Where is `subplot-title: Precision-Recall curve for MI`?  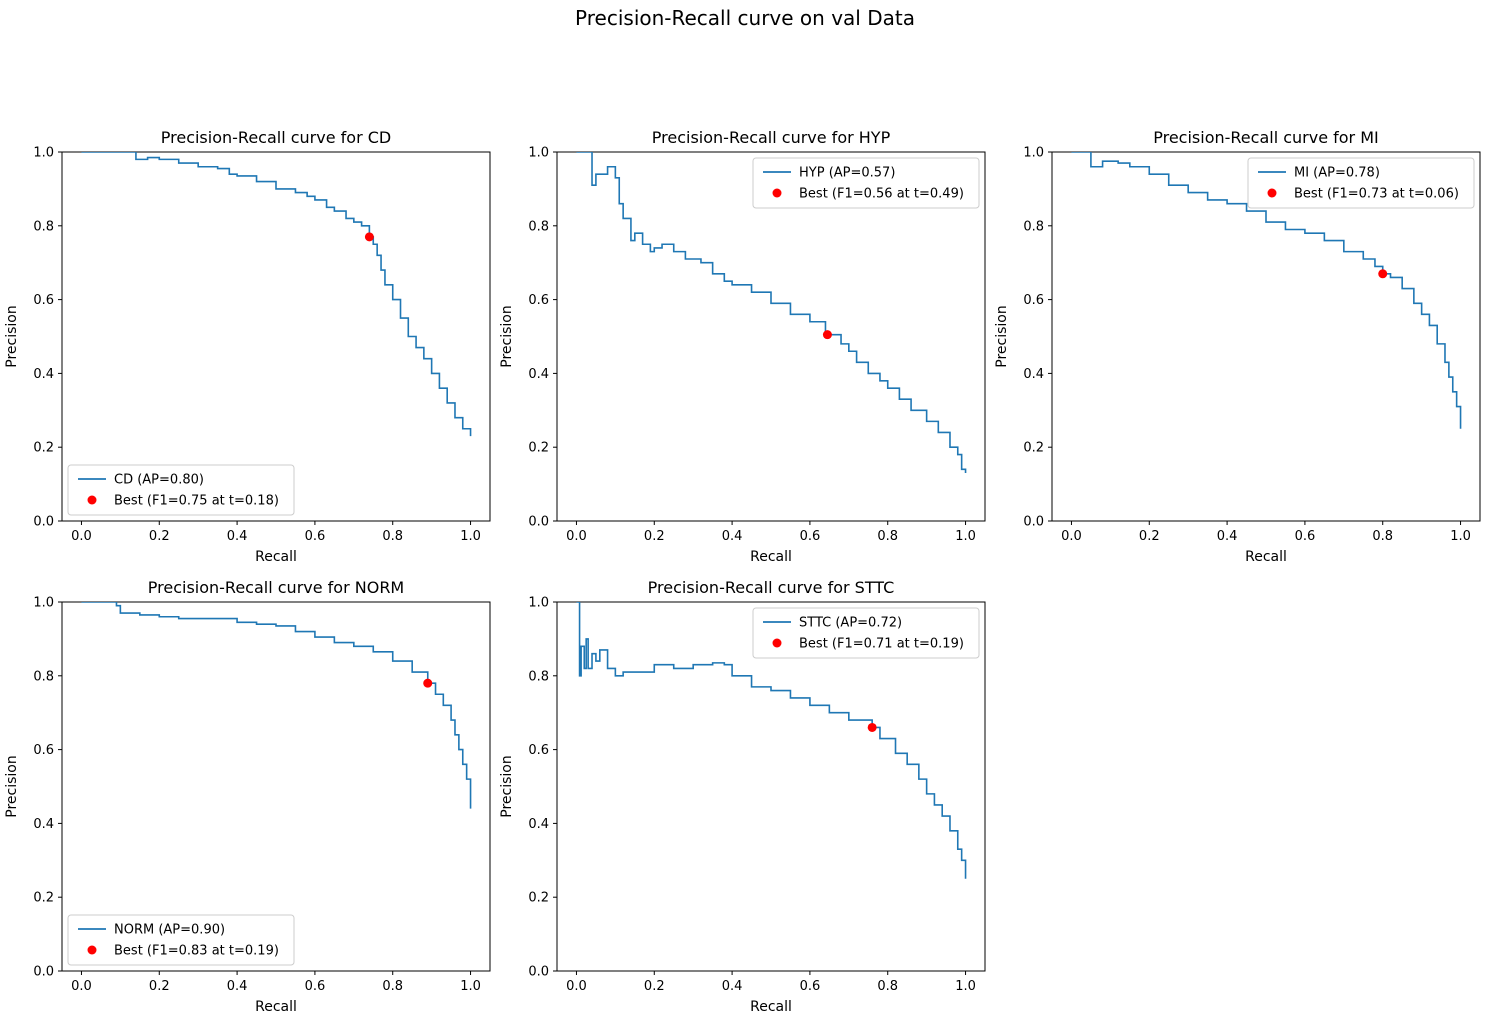
subplot-title: Precision-Recall curve for MI is located at coordinates (1266, 137).